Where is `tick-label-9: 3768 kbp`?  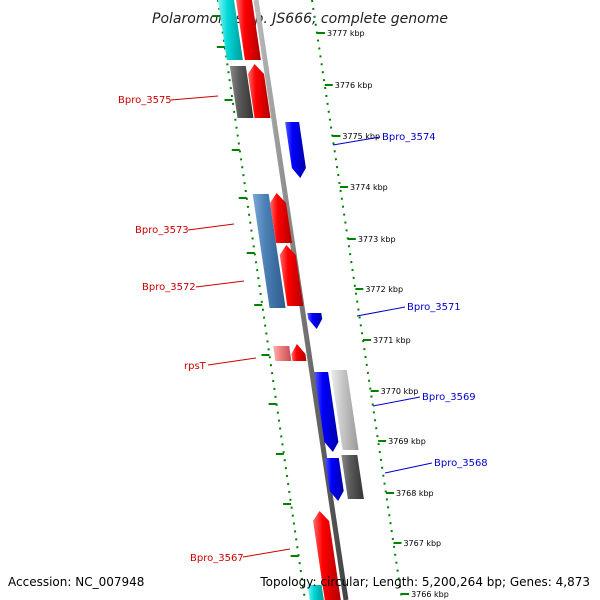
tick-label-9: 3768 kbp is located at coordinates (415, 493).